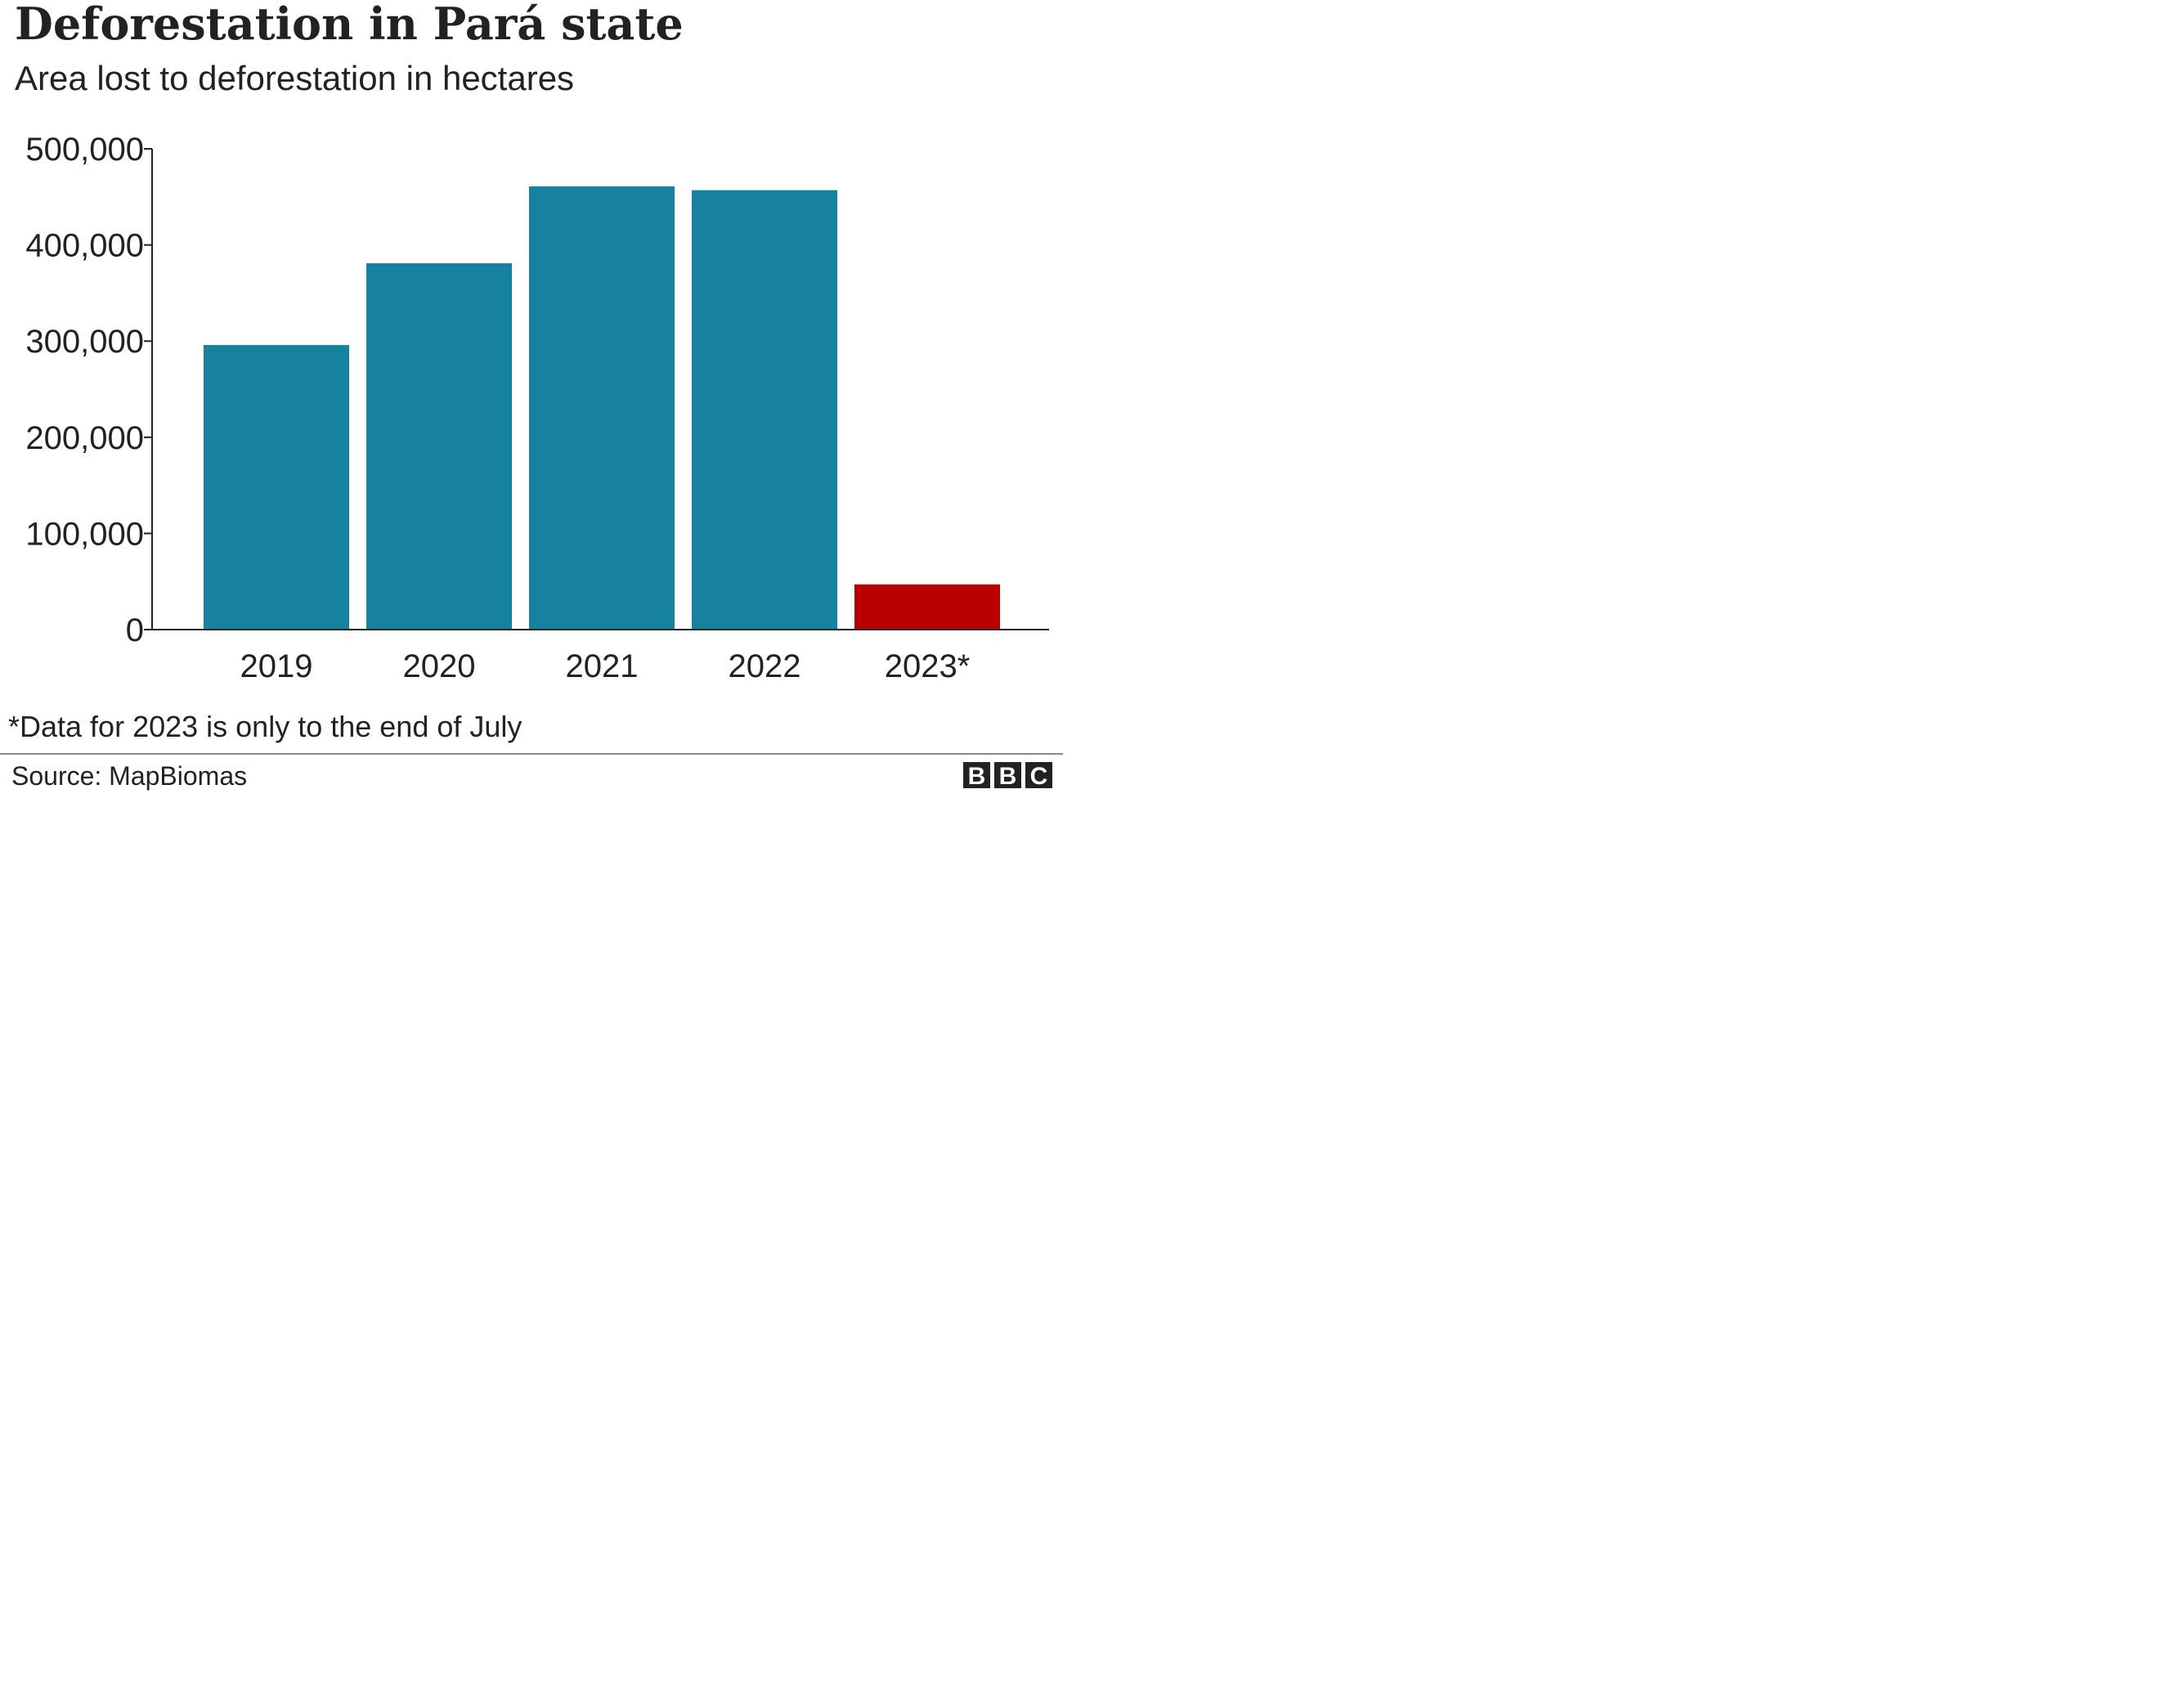 This screenshot has width=2184, height=1704. What do you see at coordinates (88, 390) in the screenshot?
I see `y-axis-ticks: 0 100,000 200,000 300,000 400,000 500,000` at bounding box center [88, 390].